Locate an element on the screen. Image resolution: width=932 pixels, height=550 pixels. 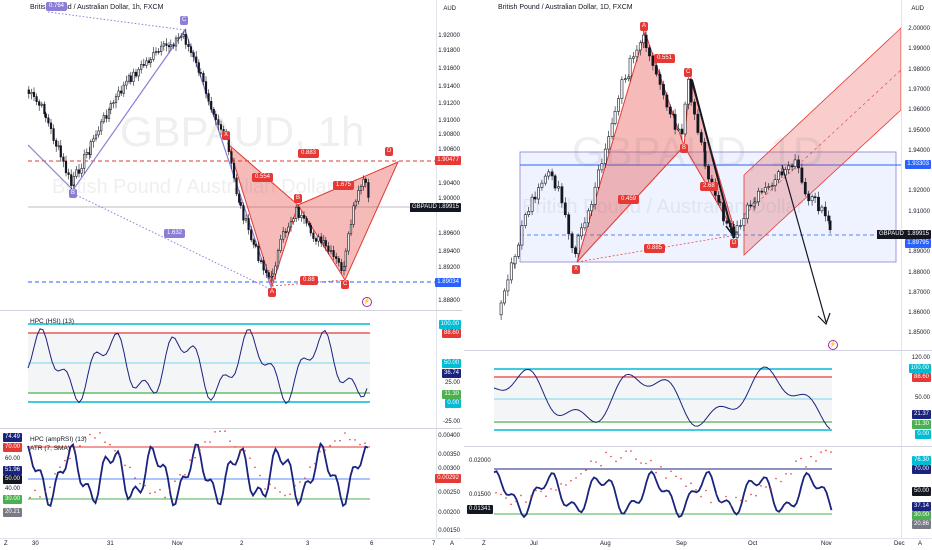
right-ind1-tick: 50.00 is located at coordinates (922, 398).